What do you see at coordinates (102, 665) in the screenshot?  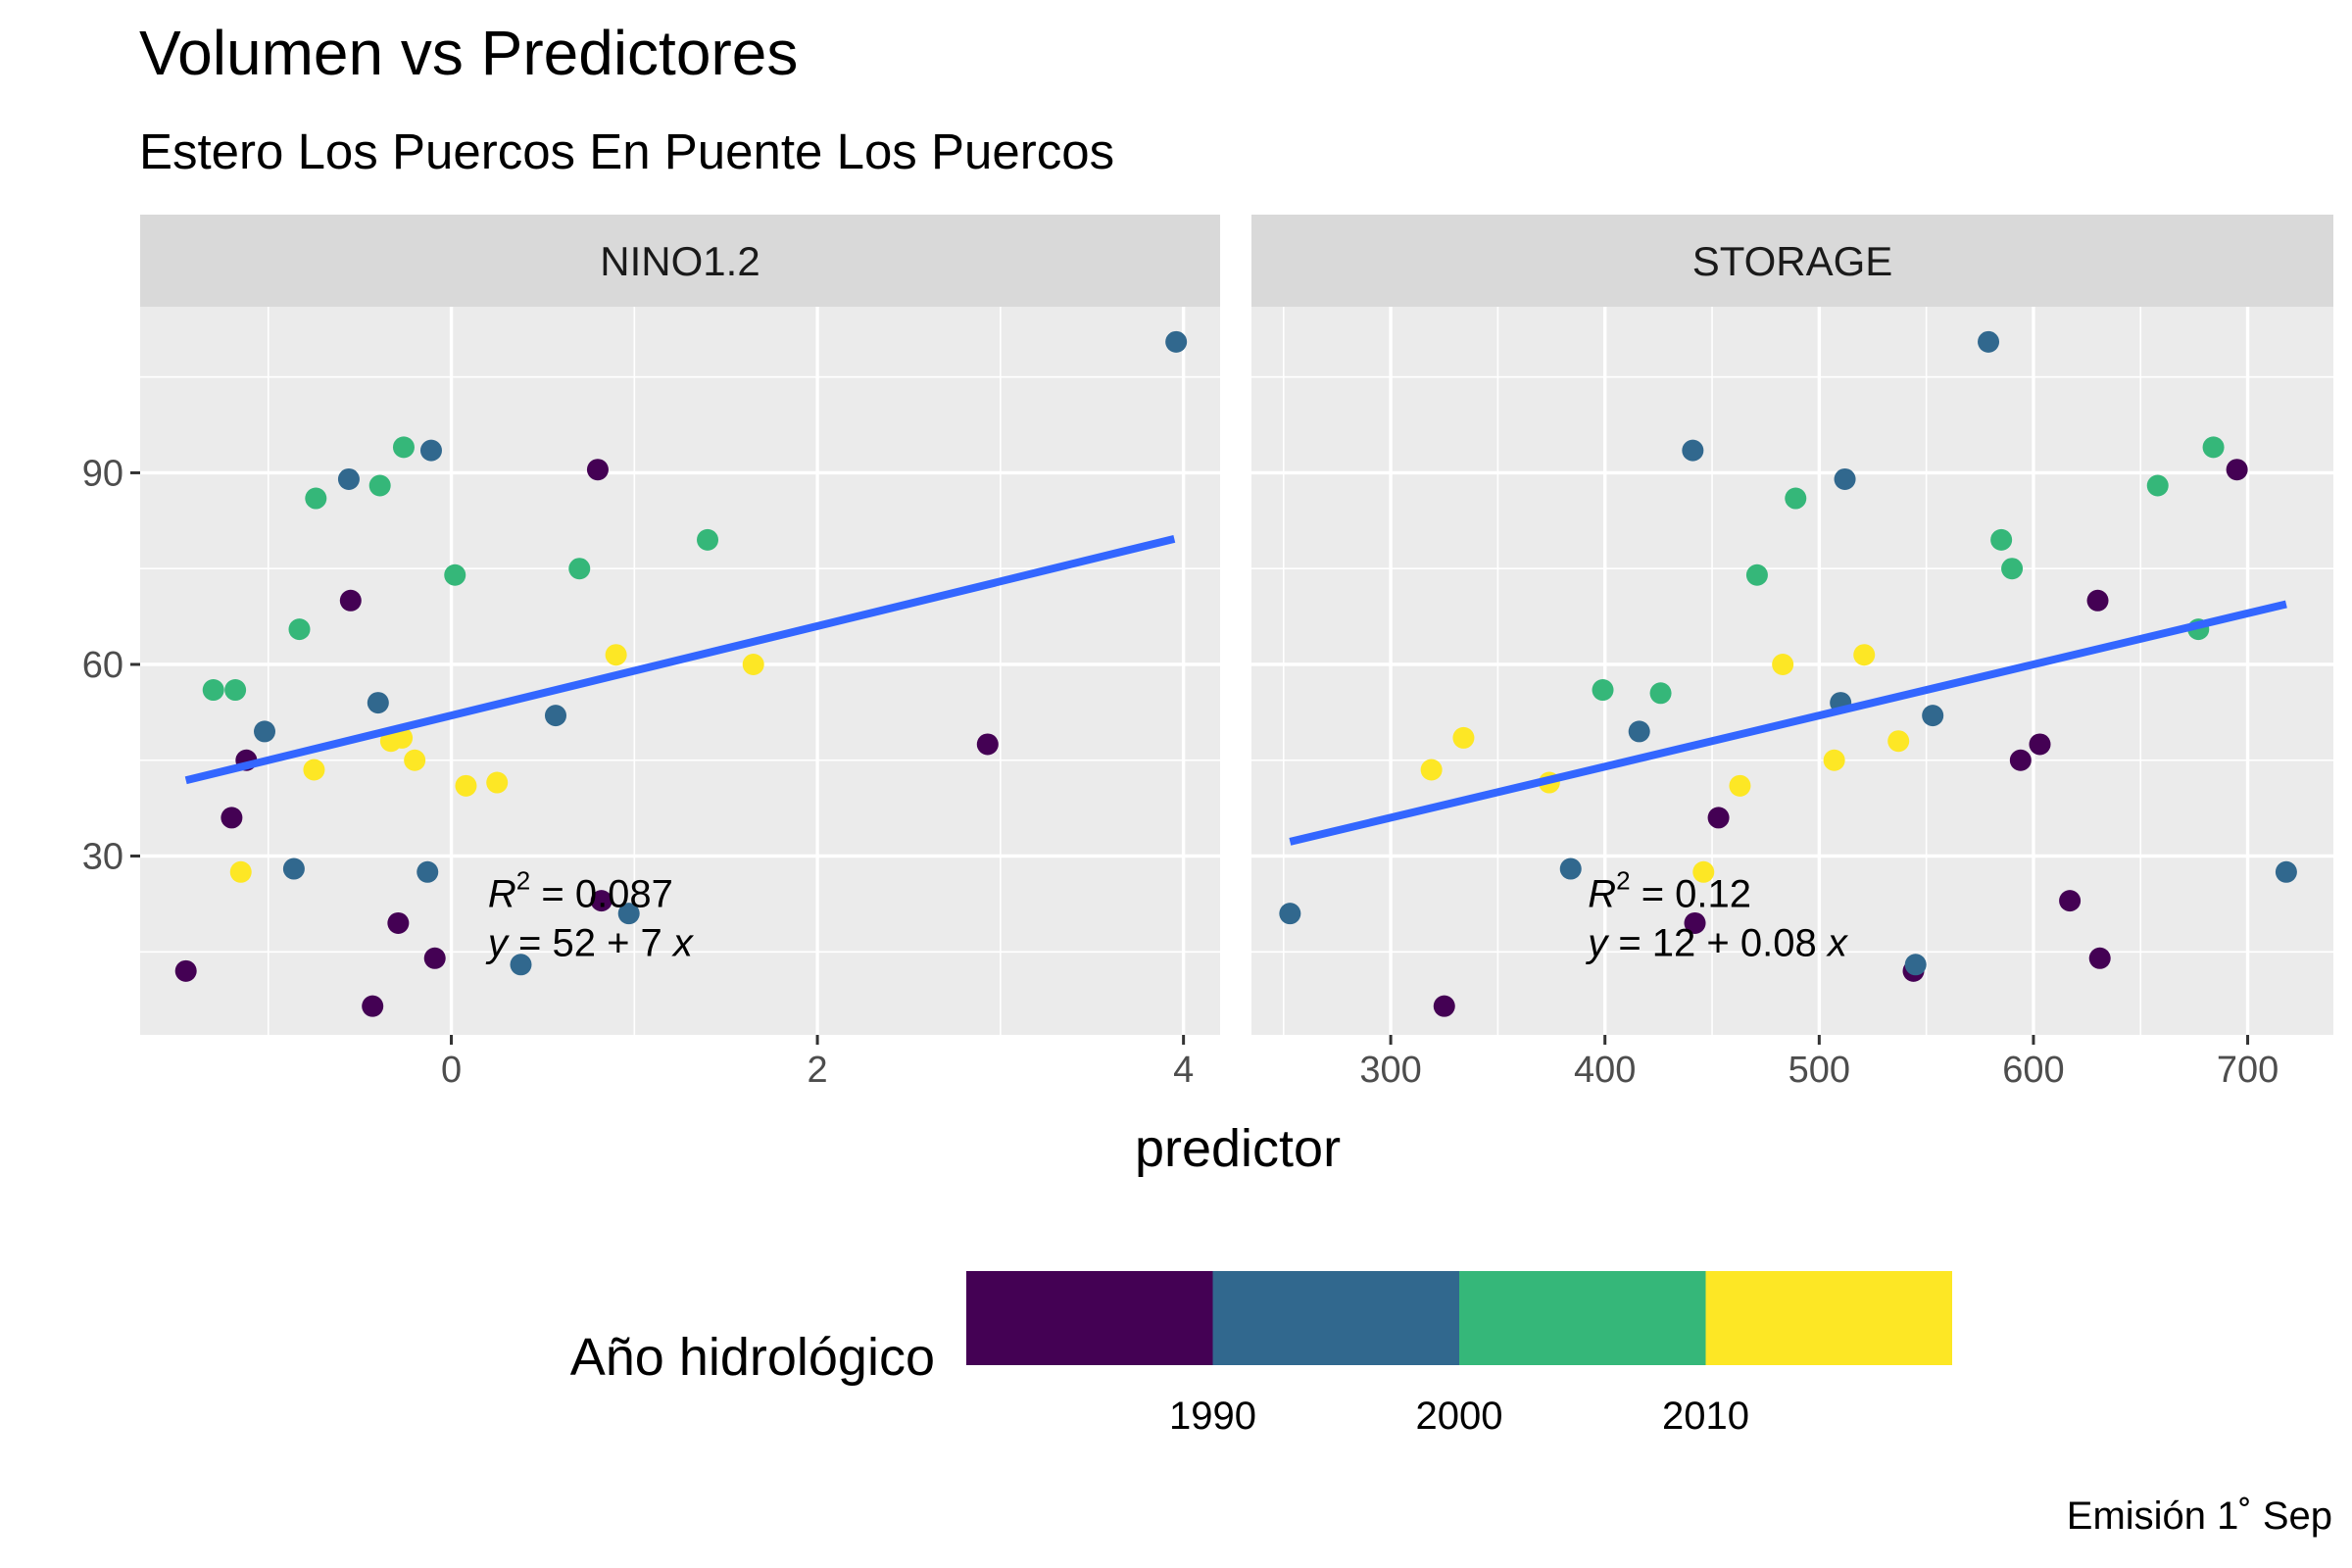 I see `y-tick-label: 60` at bounding box center [102, 665].